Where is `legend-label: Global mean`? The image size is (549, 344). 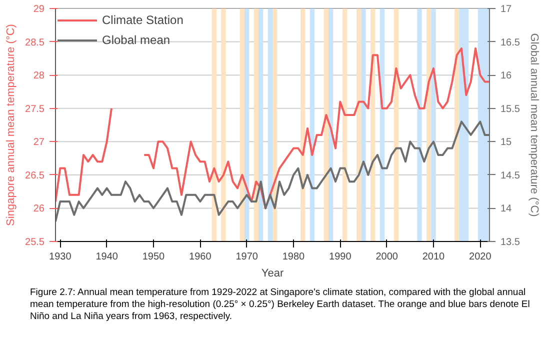 legend-label: Global mean is located at coordinates (136, 40).